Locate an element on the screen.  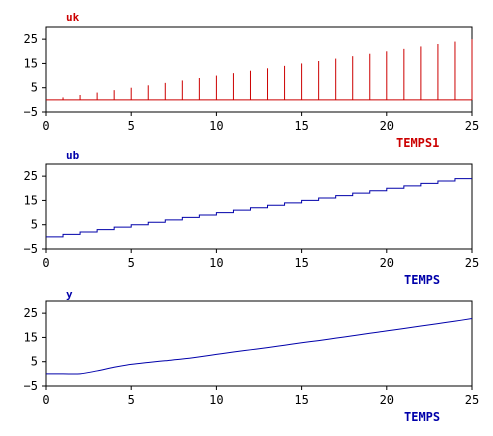
series-line-smooth is located at coordinates (259, 346).